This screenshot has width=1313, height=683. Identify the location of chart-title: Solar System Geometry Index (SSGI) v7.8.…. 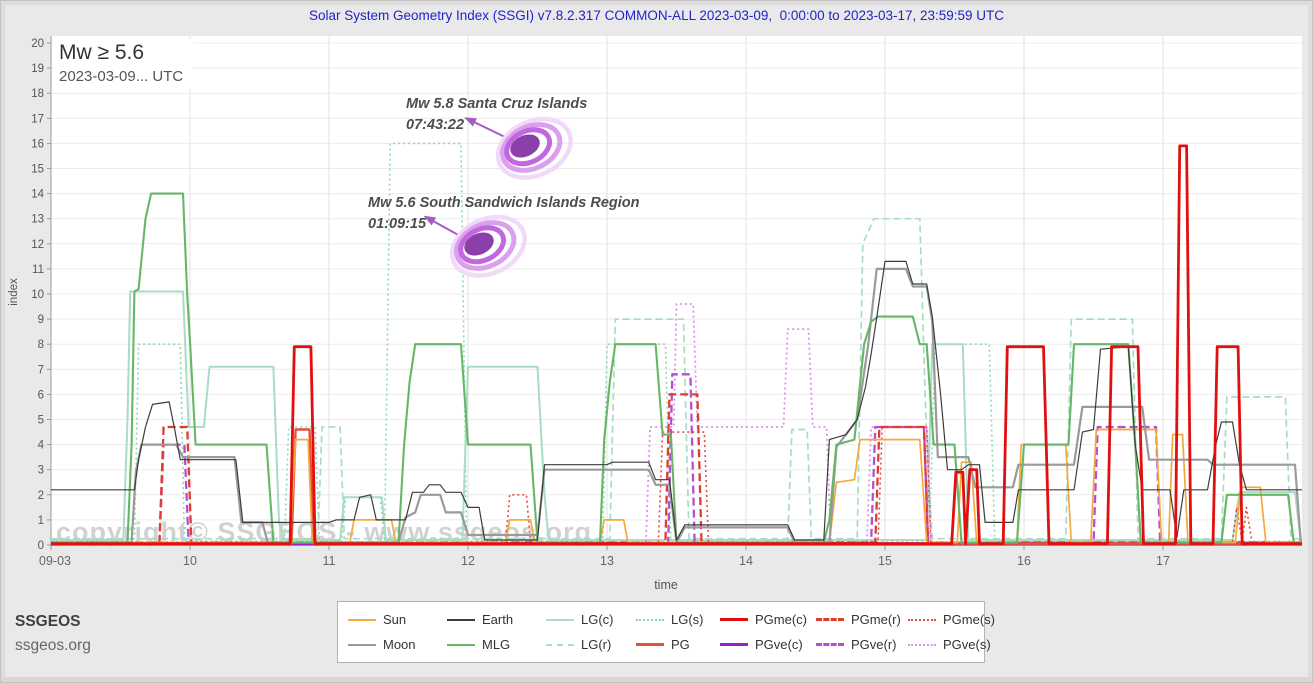
(656, 15).